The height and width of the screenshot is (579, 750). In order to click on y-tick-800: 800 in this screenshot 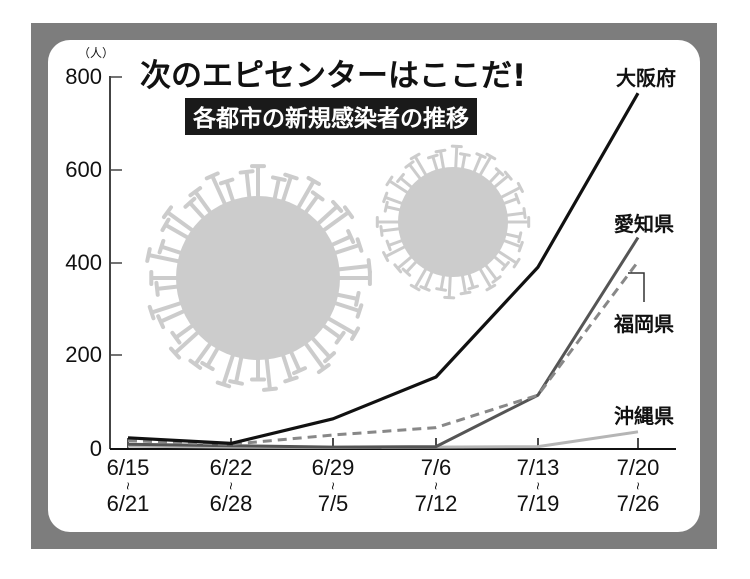, I will do `click(83, 76)`.